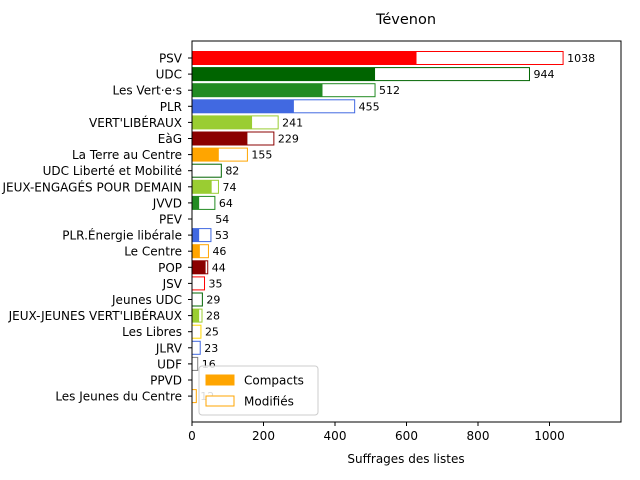 Image resolution: width=640 pixels, height=480 pixels. Describe the element at coordinates (112, 171) in the screenshot. I see `category-label: UDC Liberté et Mobilité` at that location.